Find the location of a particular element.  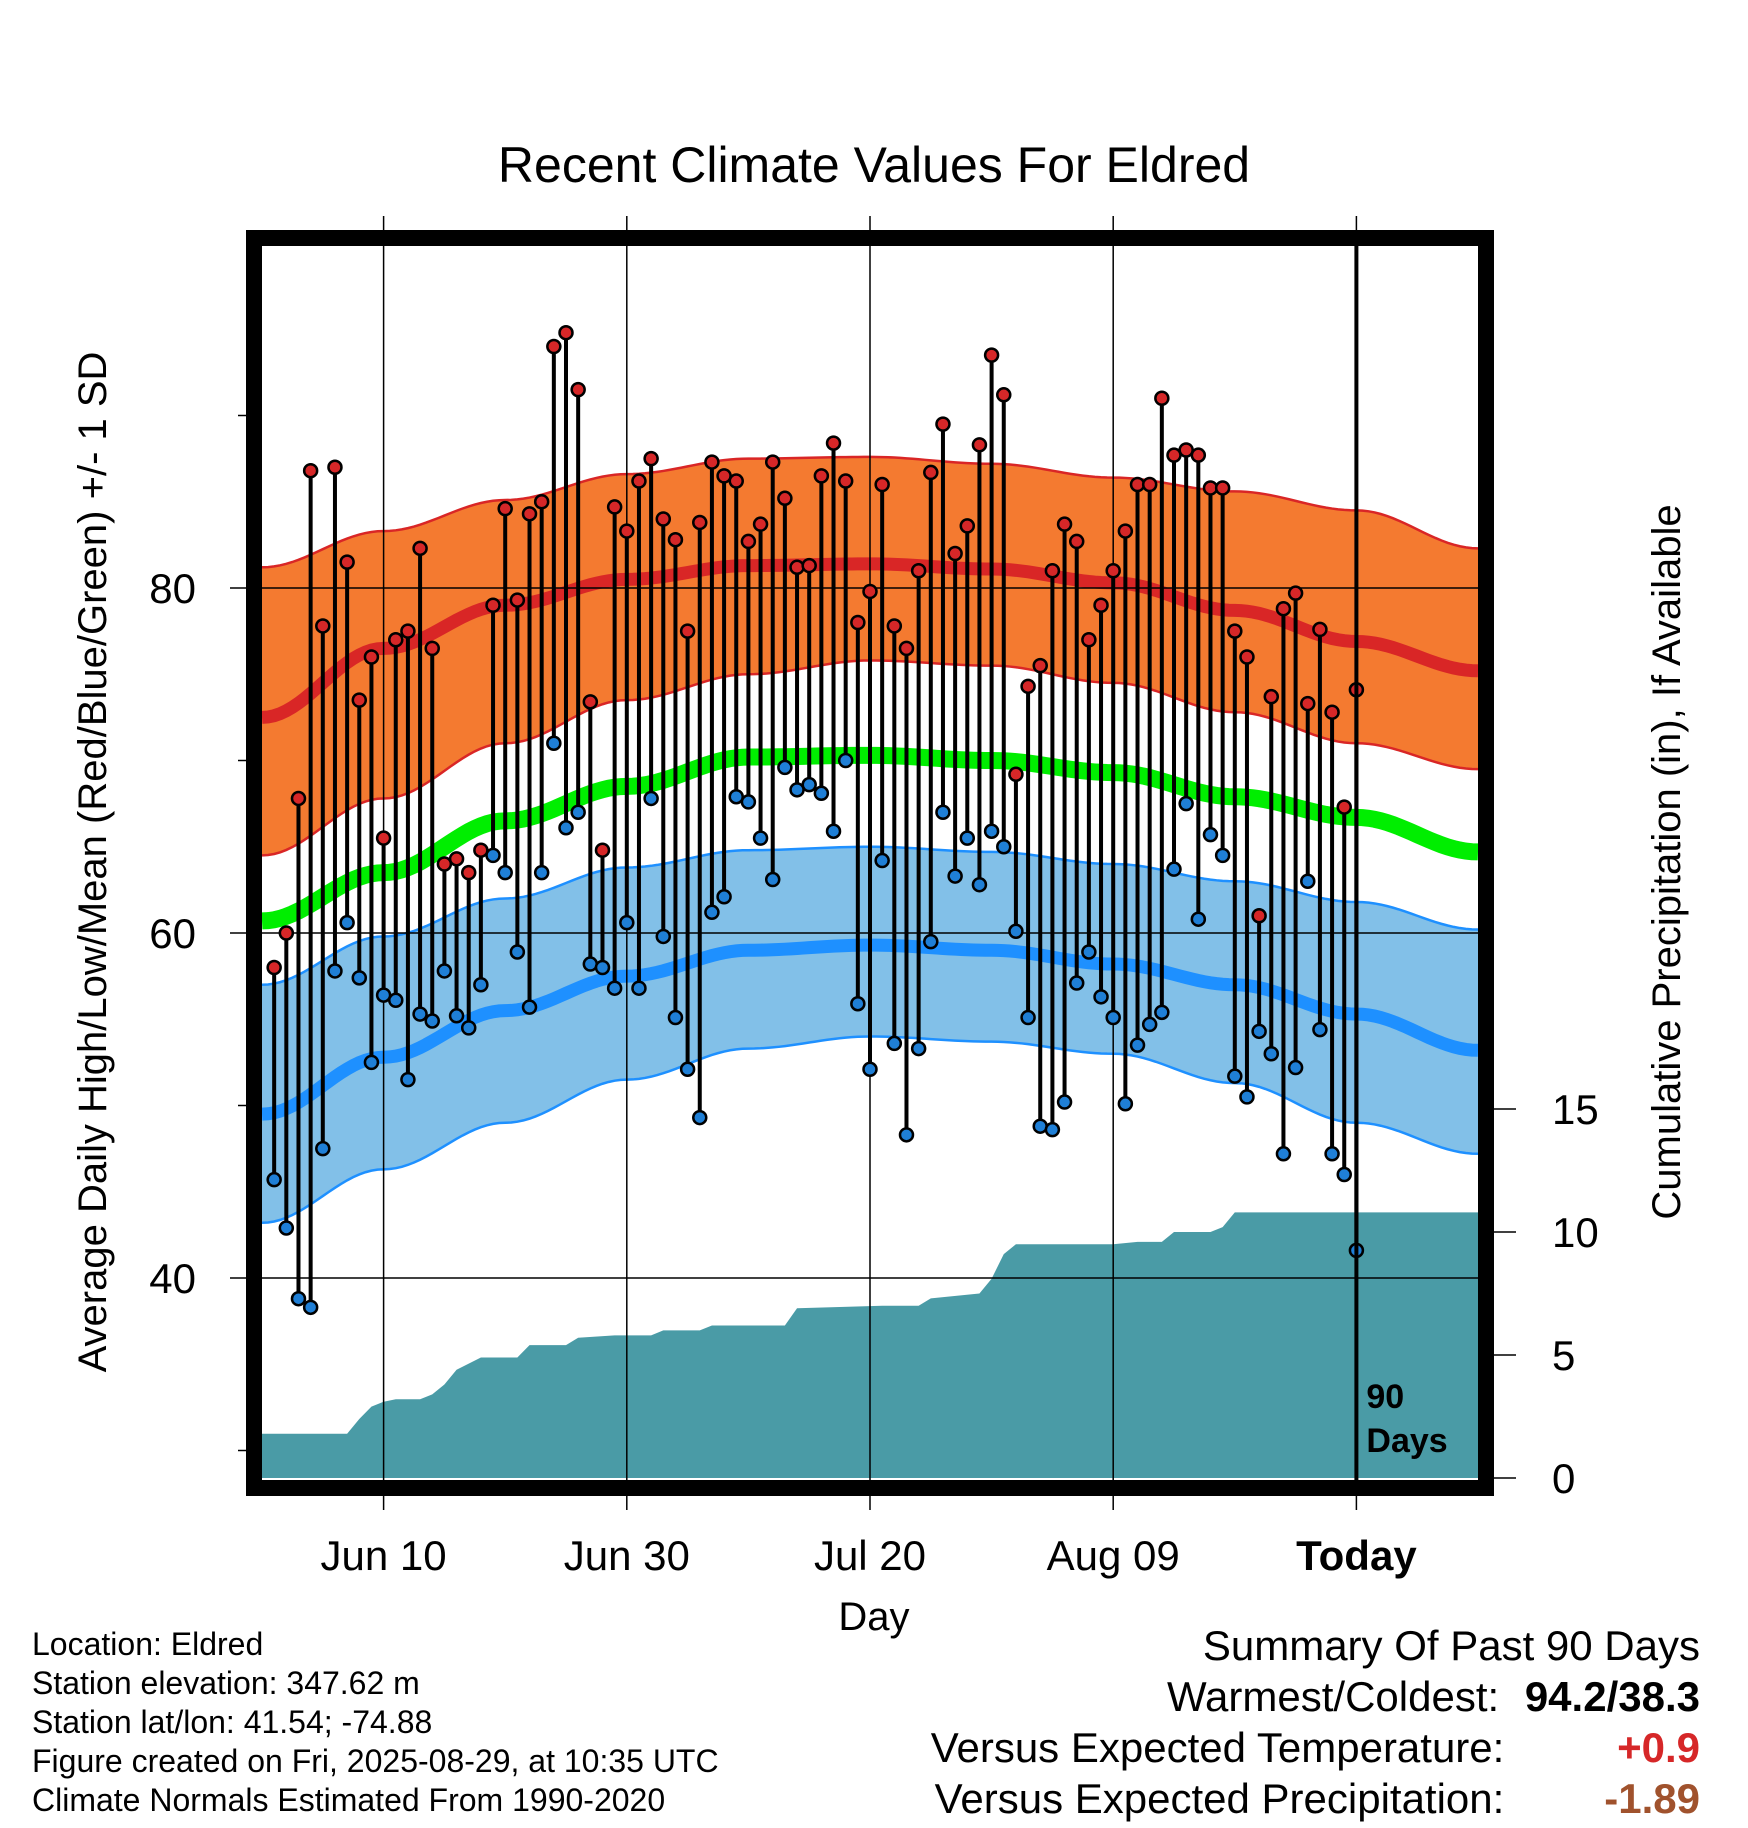

x-axis-label: Day is located at coordinates (873, 1617).